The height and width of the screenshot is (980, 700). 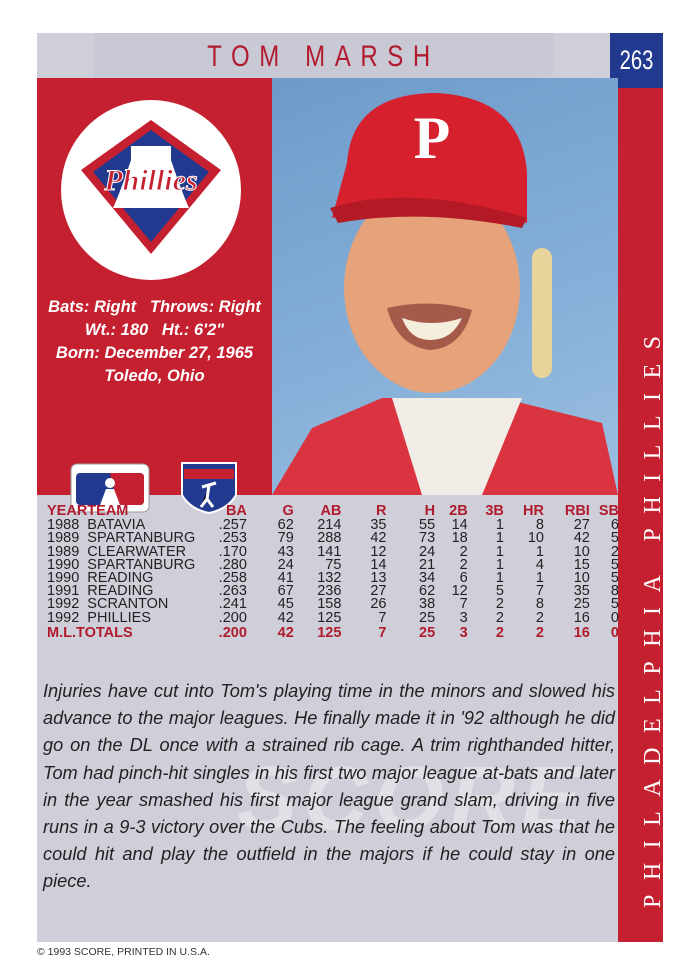 I want to click on column-header-rbi: RBI, so click(x=577, y=511).